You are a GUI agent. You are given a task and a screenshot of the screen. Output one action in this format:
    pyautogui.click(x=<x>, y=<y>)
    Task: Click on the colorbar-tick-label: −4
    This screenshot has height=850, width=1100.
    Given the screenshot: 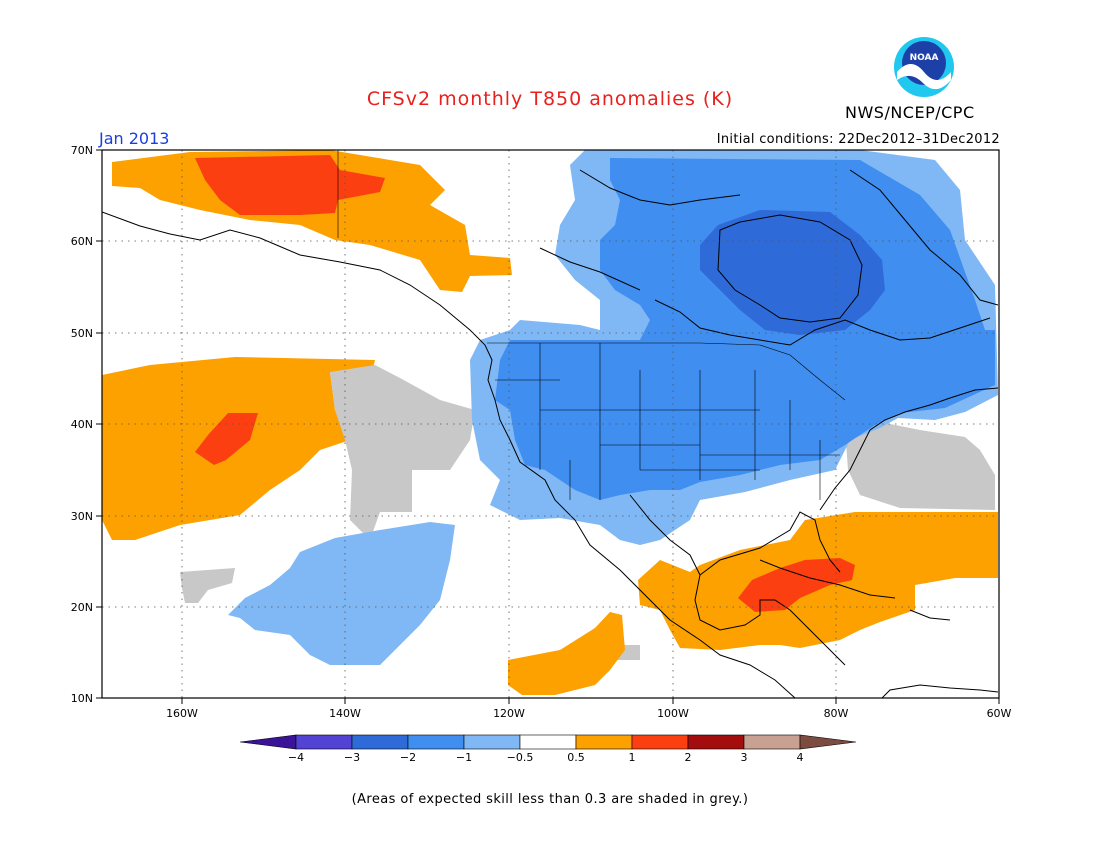 What is the action you would take?
    pyautogui.click(x=296, y=757)
    